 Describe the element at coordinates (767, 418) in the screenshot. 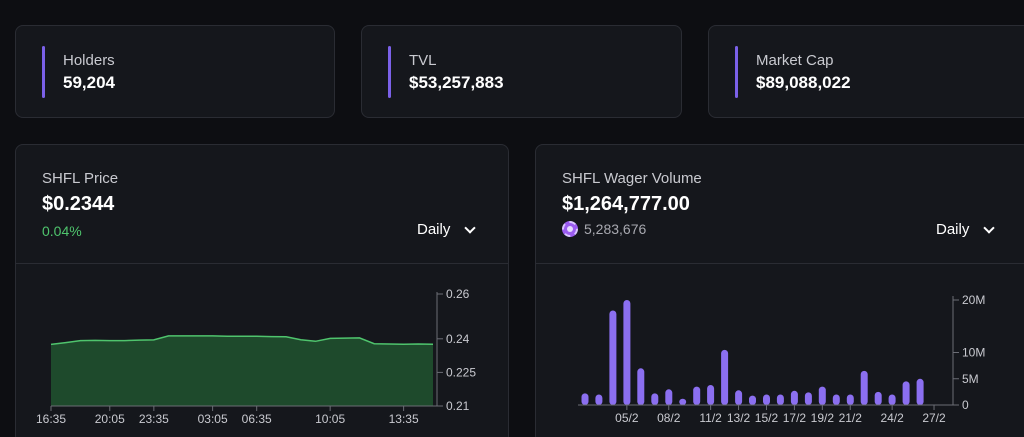

I see `x-tick-label: 15/2` at that location.